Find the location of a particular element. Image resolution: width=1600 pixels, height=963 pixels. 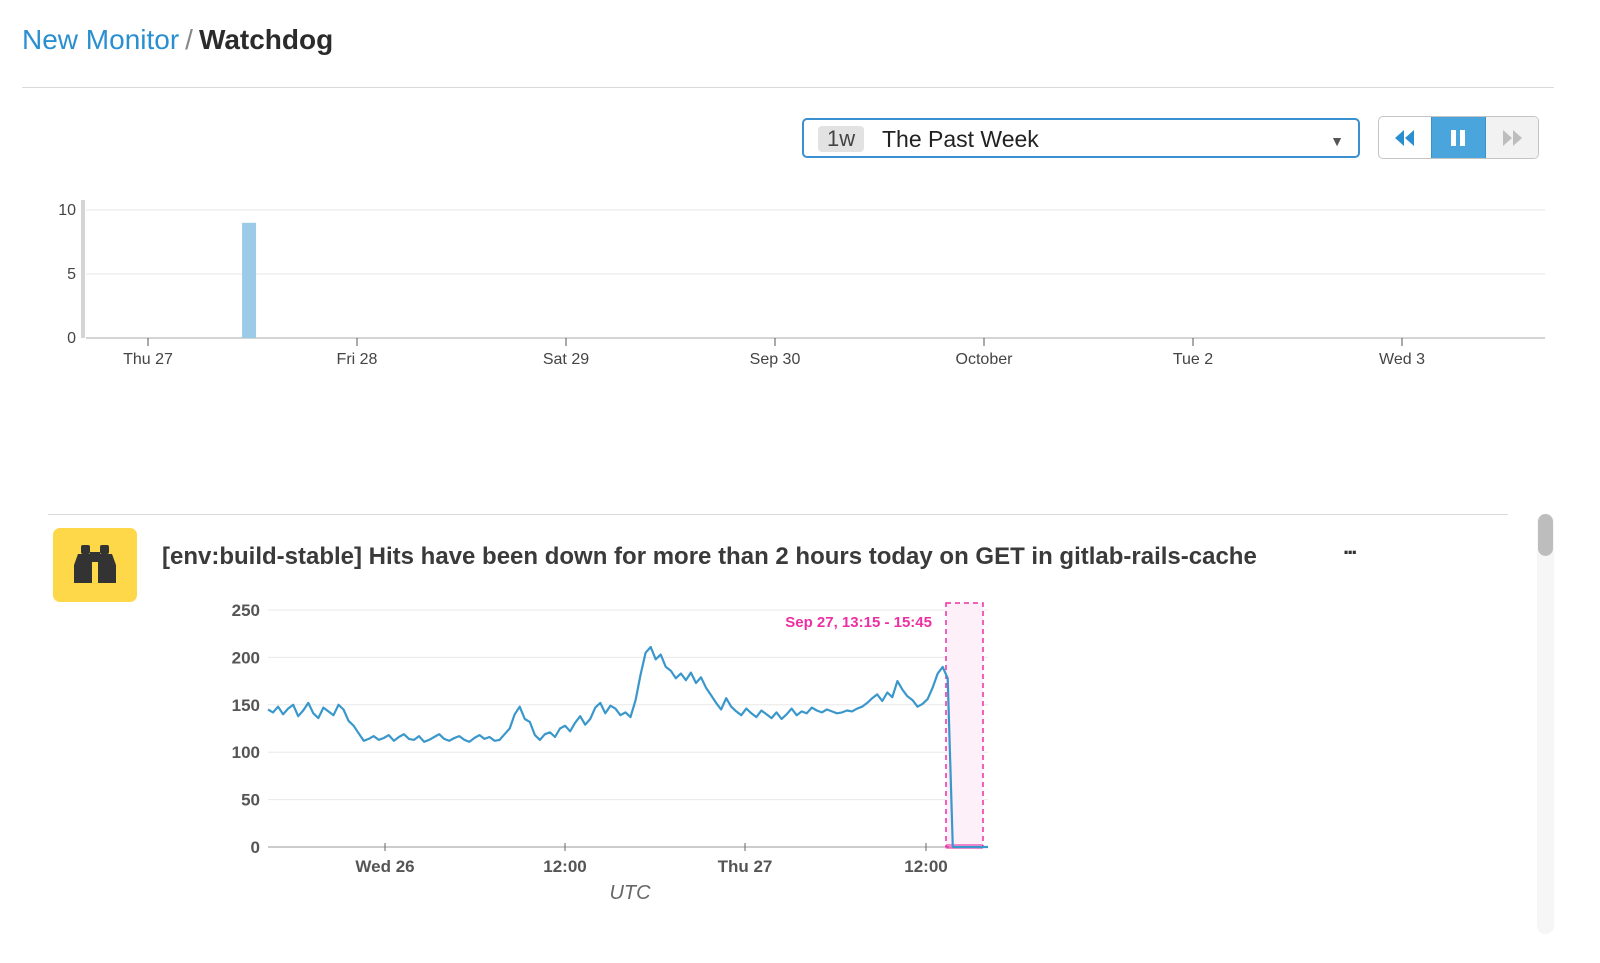

y-tick-label: 50 is located at coordinates (250, 800).